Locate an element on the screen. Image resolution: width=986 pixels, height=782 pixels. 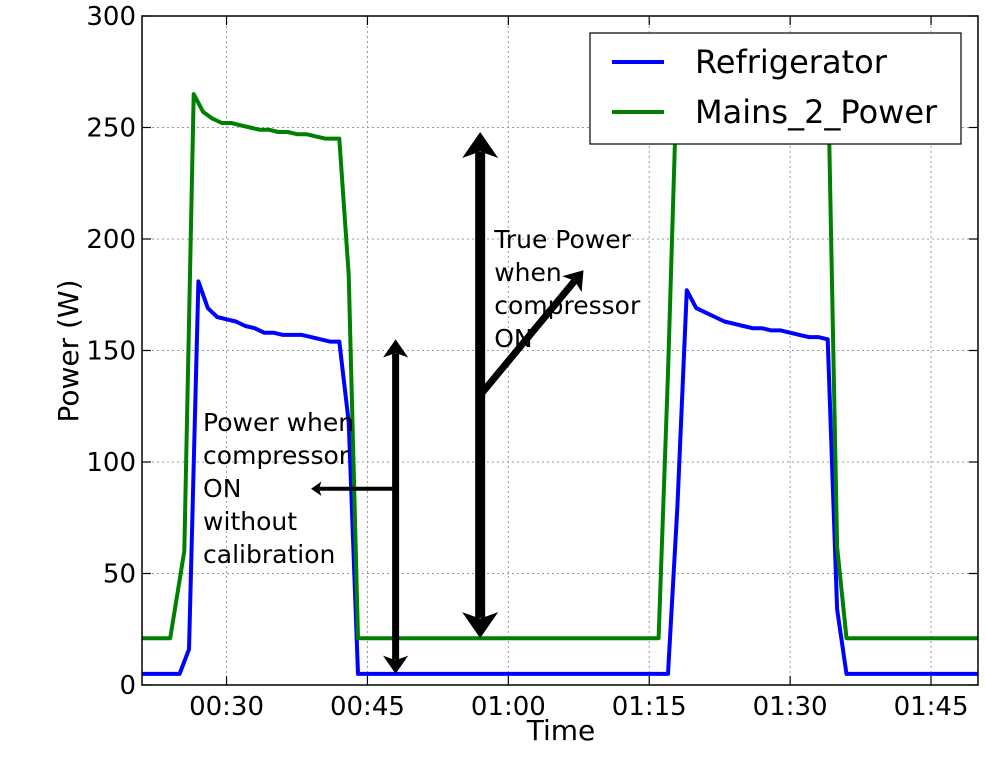
legend-label: Mains_2_Power is located at coordinates (816, 112).